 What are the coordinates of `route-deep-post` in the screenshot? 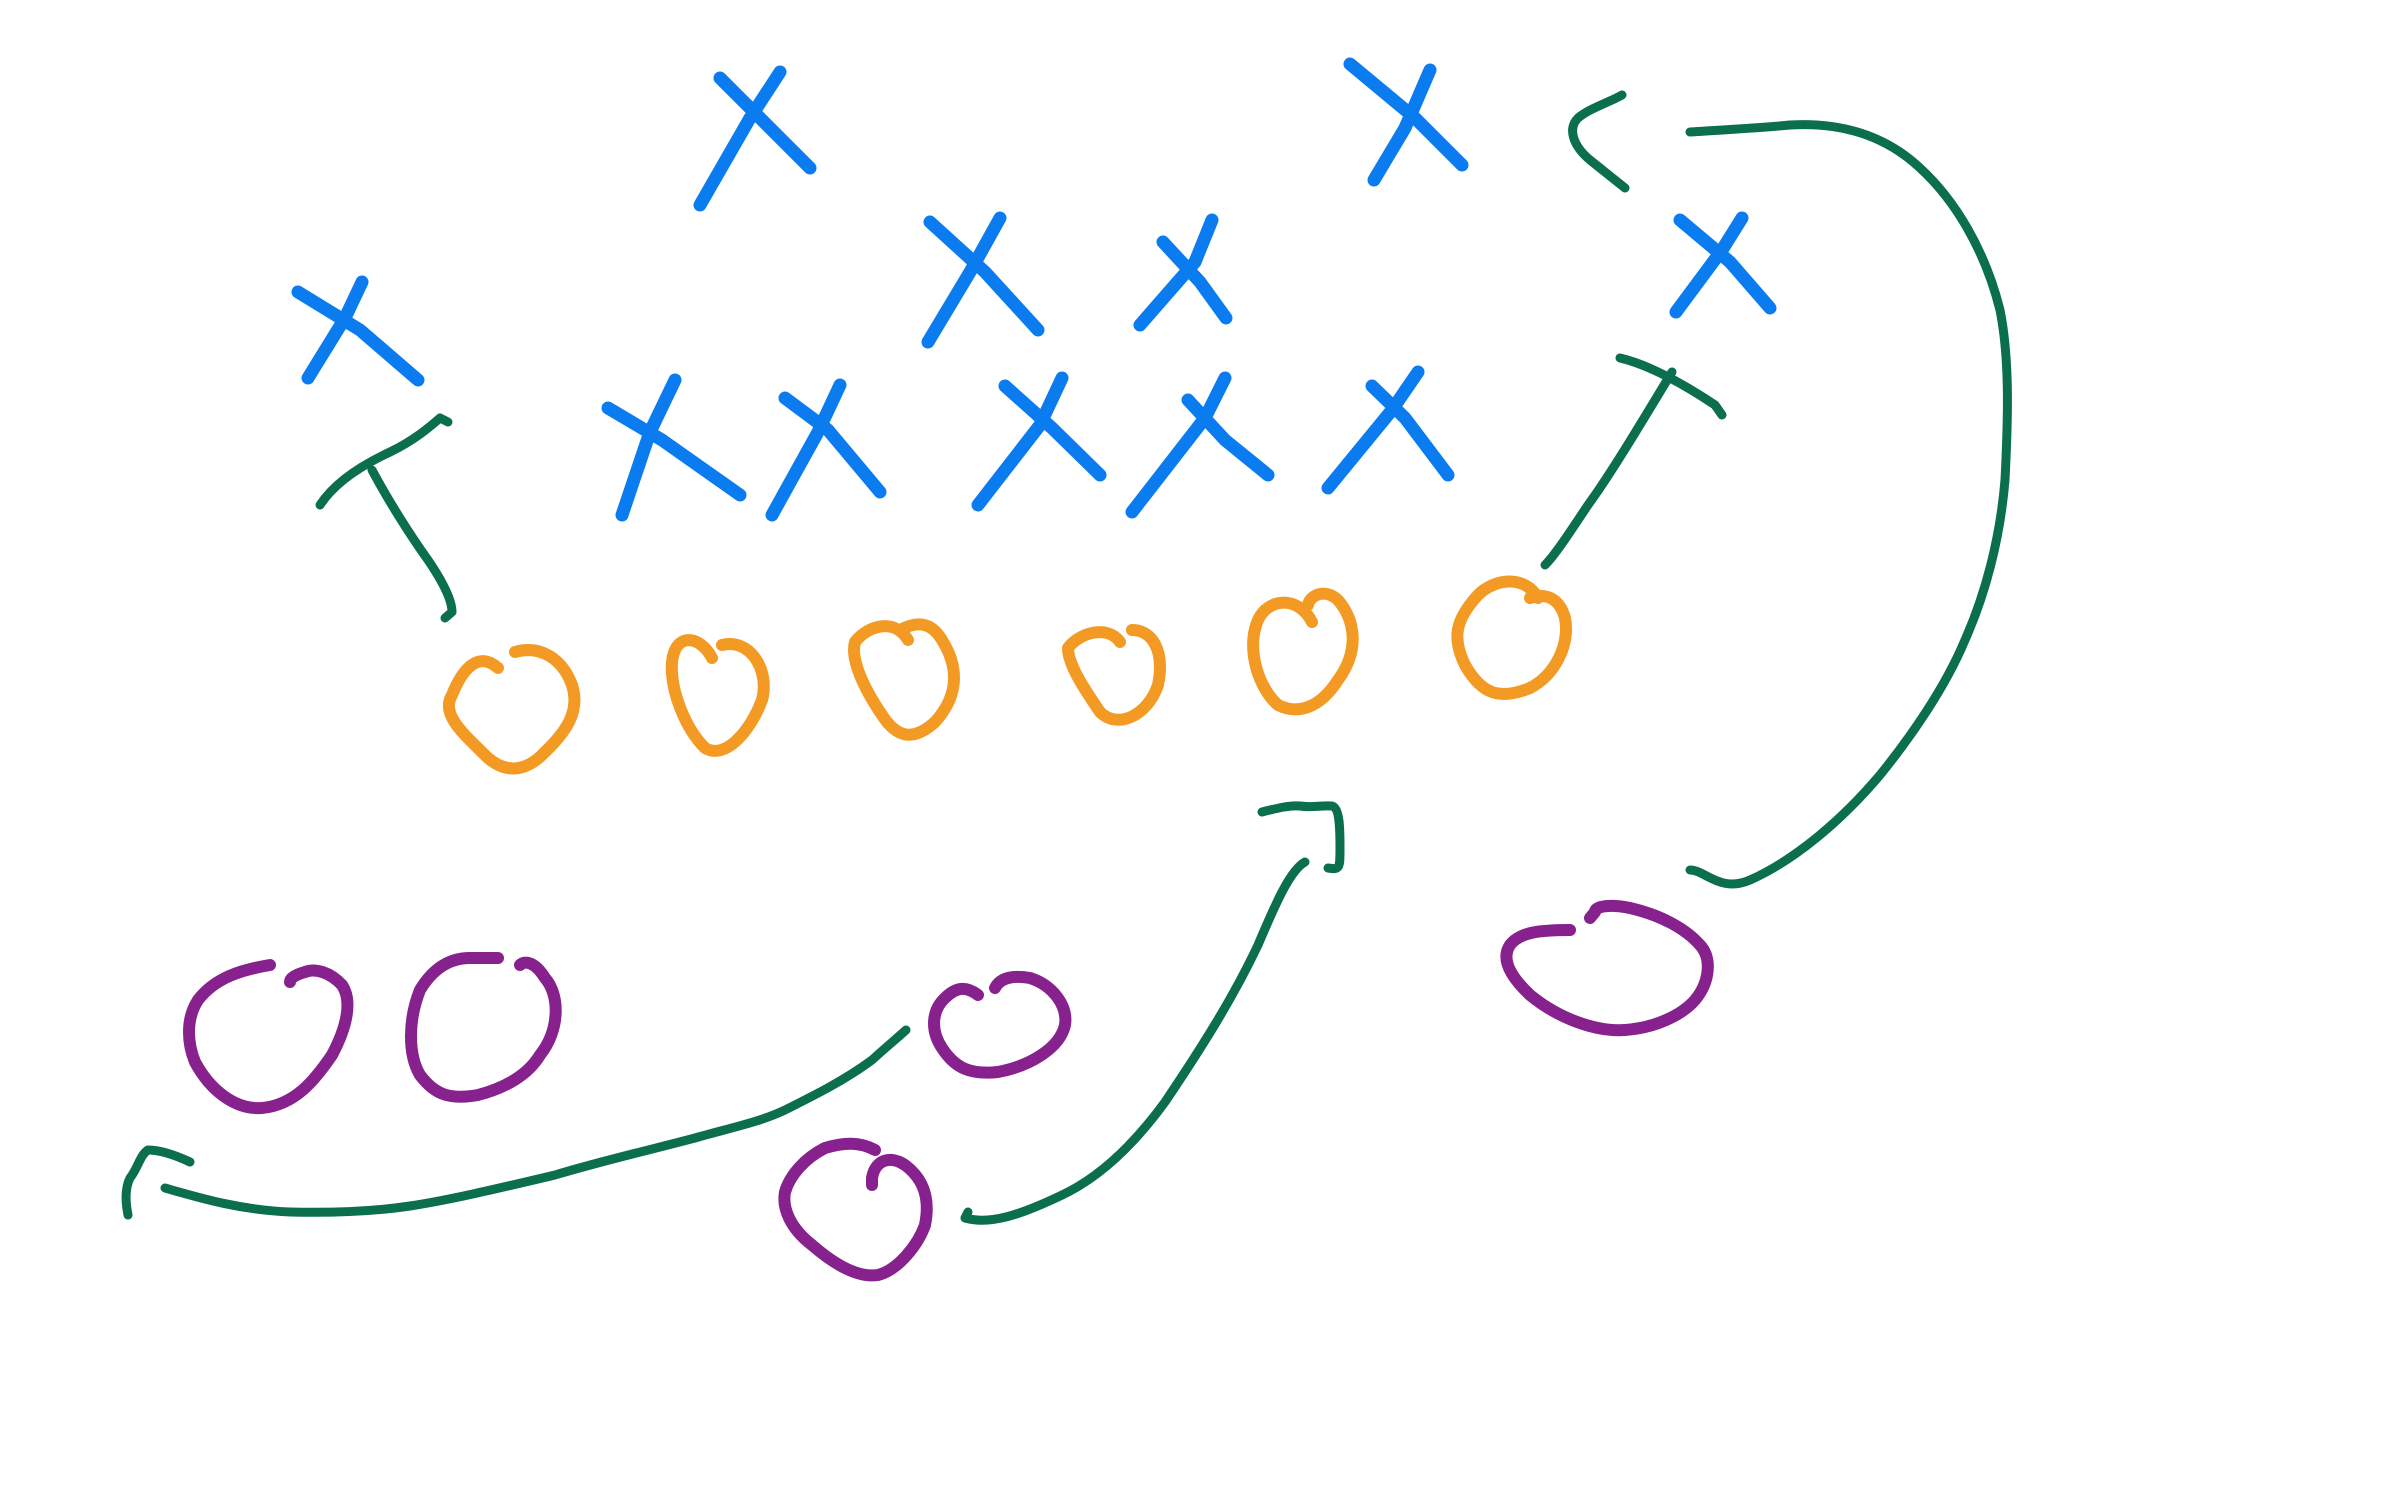 It's located at (1790, 489).